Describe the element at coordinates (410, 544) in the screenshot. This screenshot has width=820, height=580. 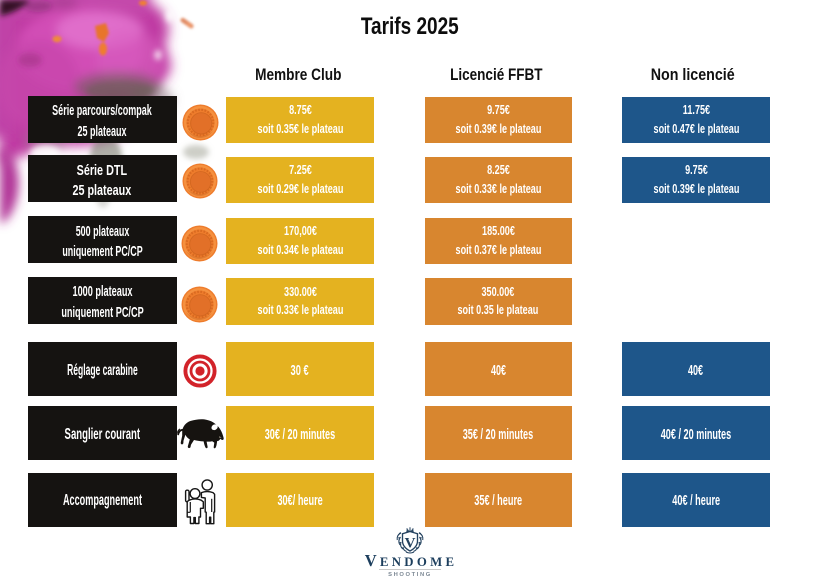
I see `svg-text: V` at that location.